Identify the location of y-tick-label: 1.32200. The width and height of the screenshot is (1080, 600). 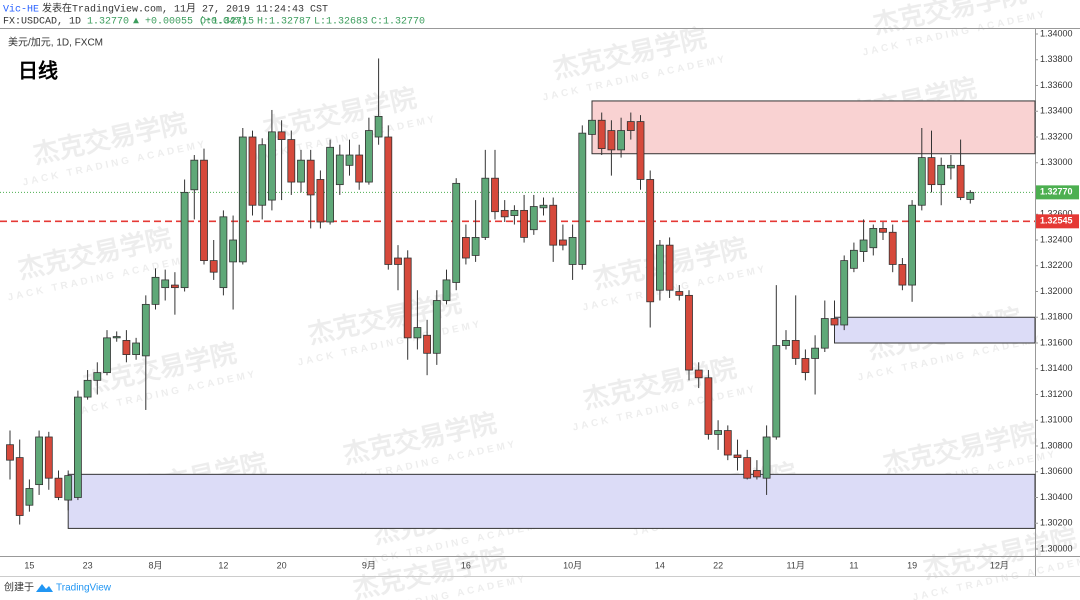
(1056, 265).